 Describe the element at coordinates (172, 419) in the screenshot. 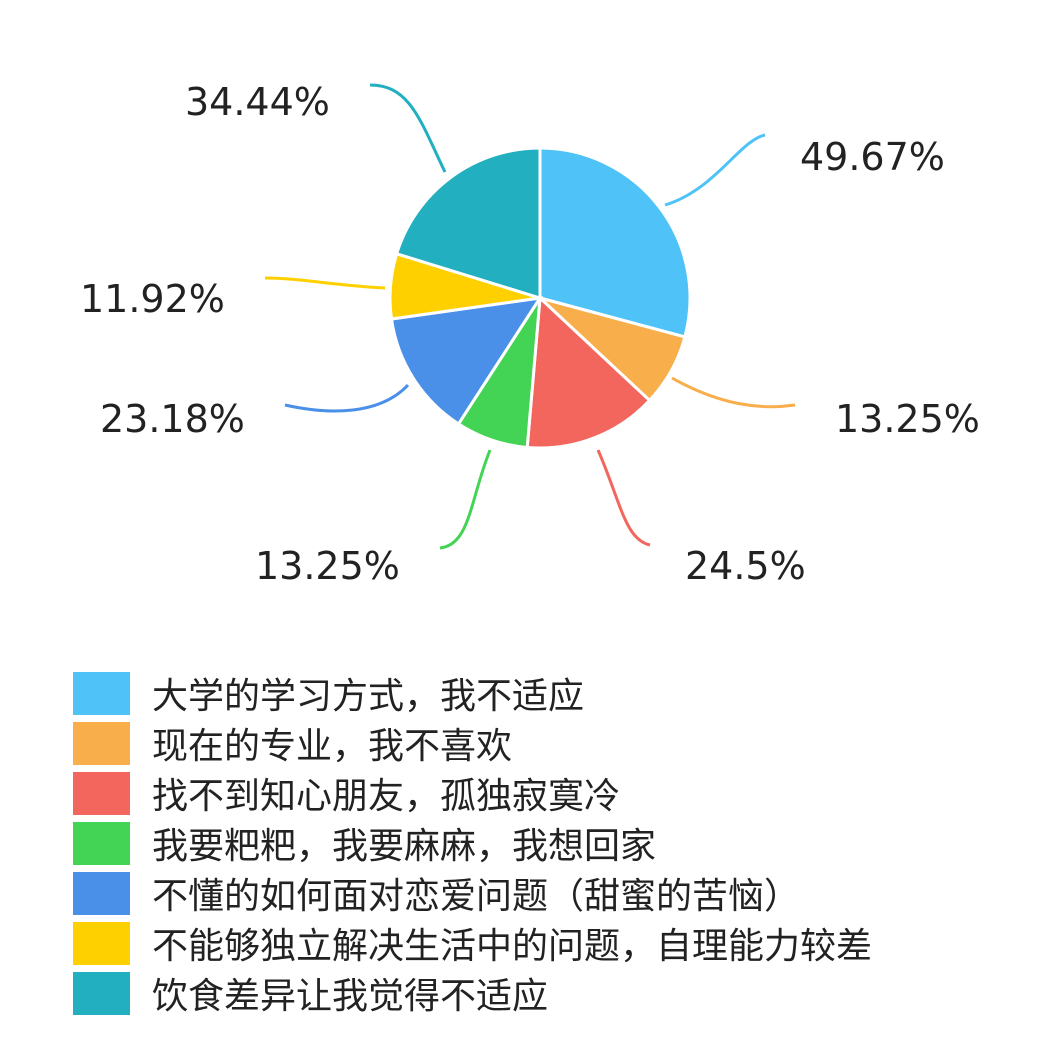

I see `data-label: 23.18%` at that location.